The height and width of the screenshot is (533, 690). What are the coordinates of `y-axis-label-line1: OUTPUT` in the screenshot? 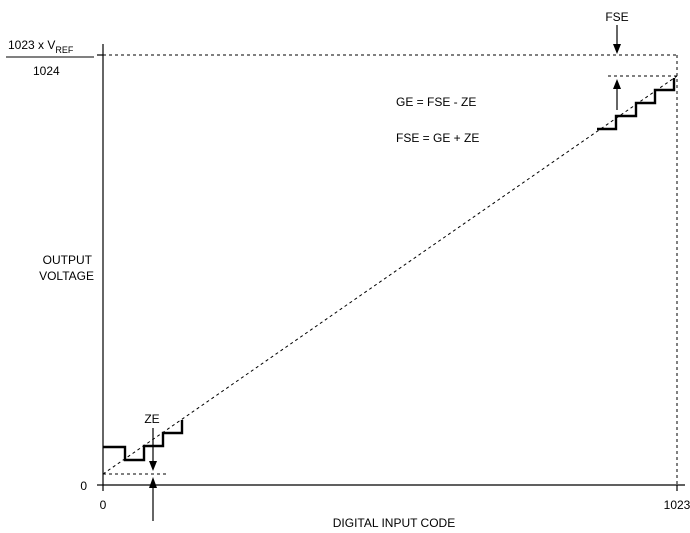 It's located at (68, 260).